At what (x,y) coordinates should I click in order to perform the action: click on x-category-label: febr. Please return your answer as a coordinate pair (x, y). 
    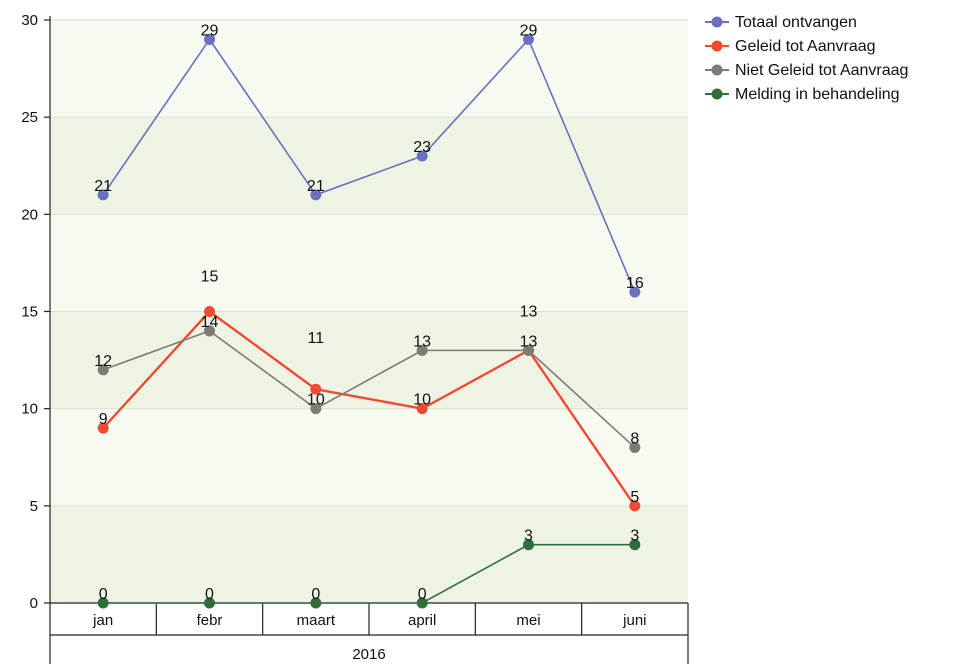
    Looking at the image, I should click on (210, 620).